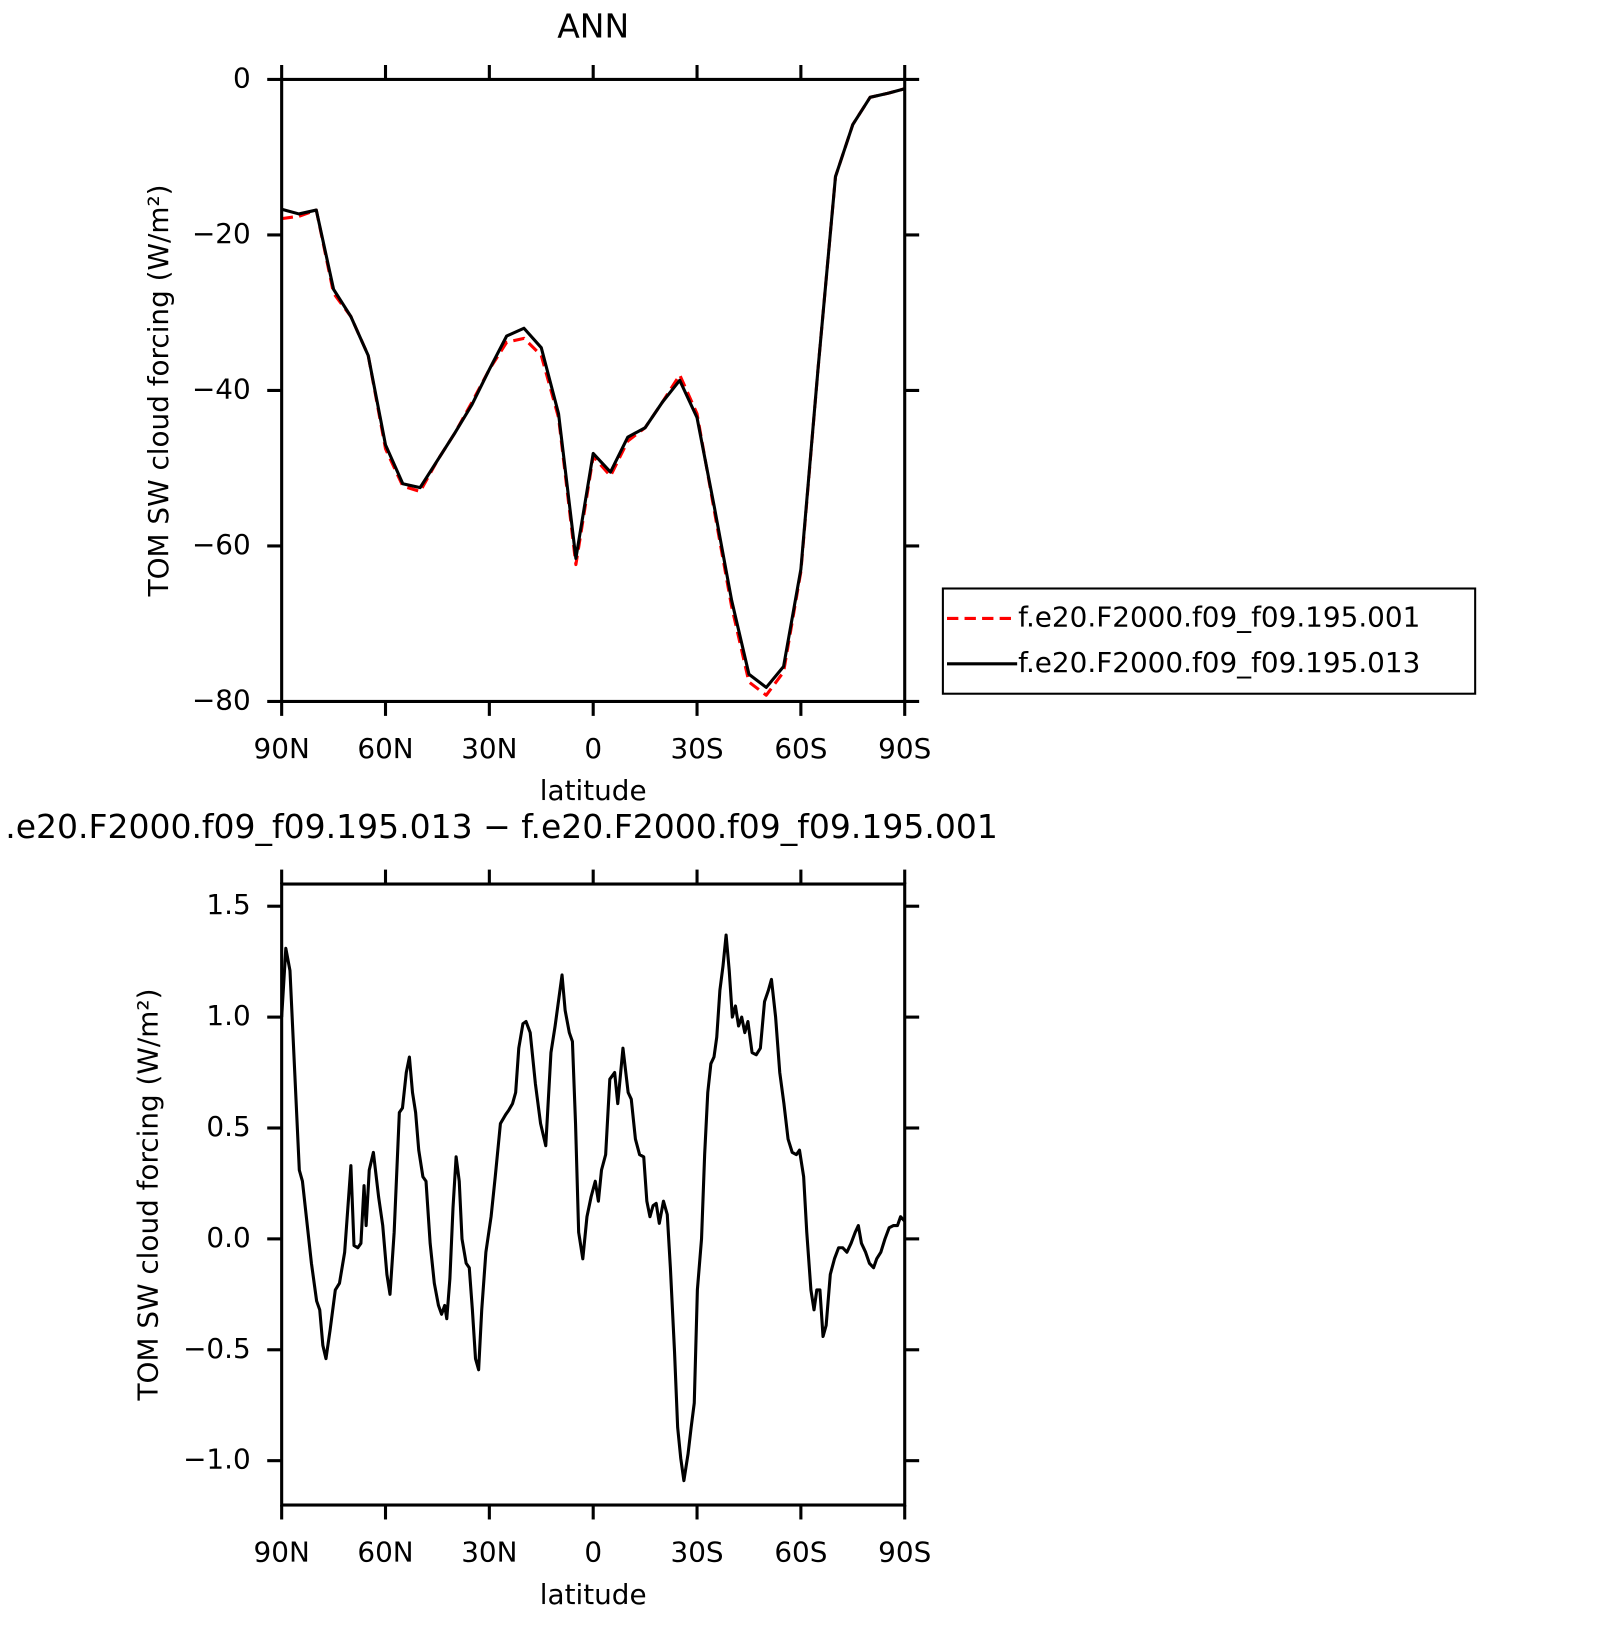 This screenshot has height=1635, width=1599. I want to click on legend-label: f.e20.F2000.f09_f09.195.013, so click(1219, 662).